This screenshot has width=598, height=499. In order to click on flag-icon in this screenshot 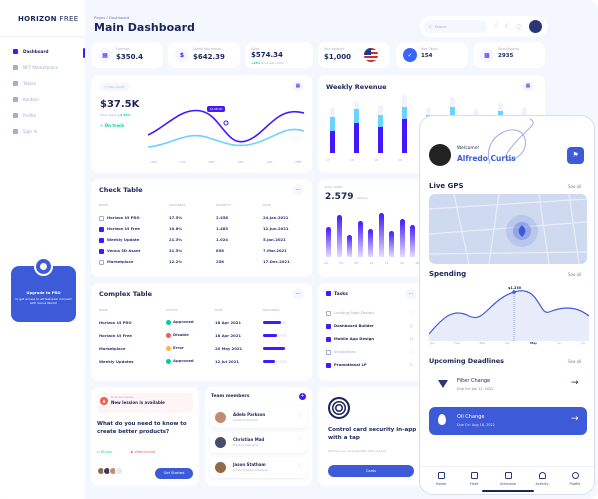, I will do `click(371, 55)`.